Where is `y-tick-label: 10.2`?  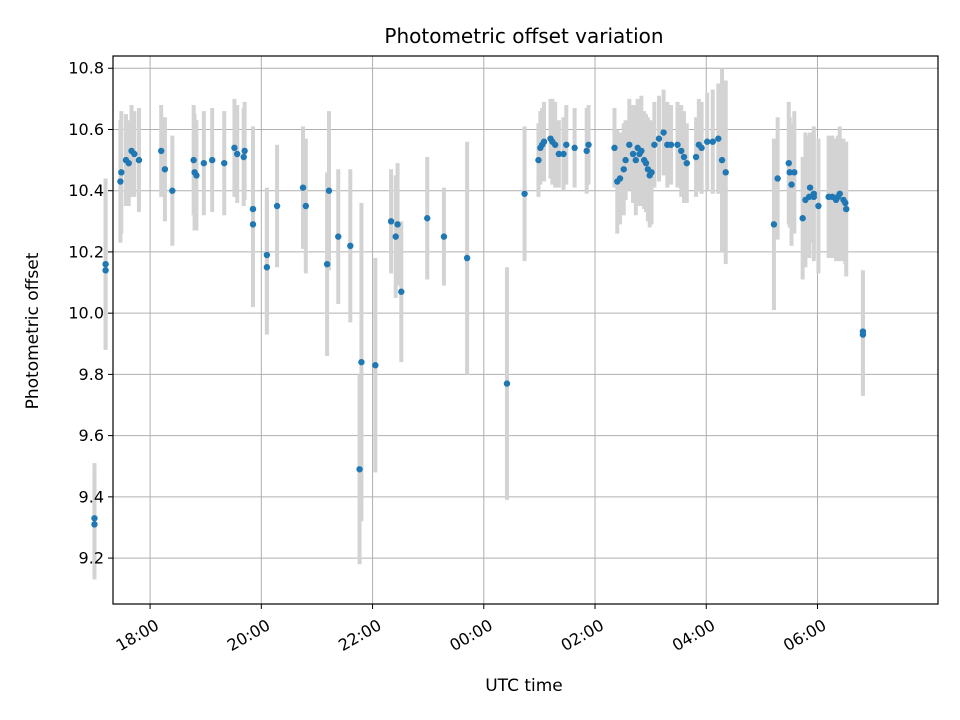 y-tick-label: 10.2 is located at coordinates (86, 251).